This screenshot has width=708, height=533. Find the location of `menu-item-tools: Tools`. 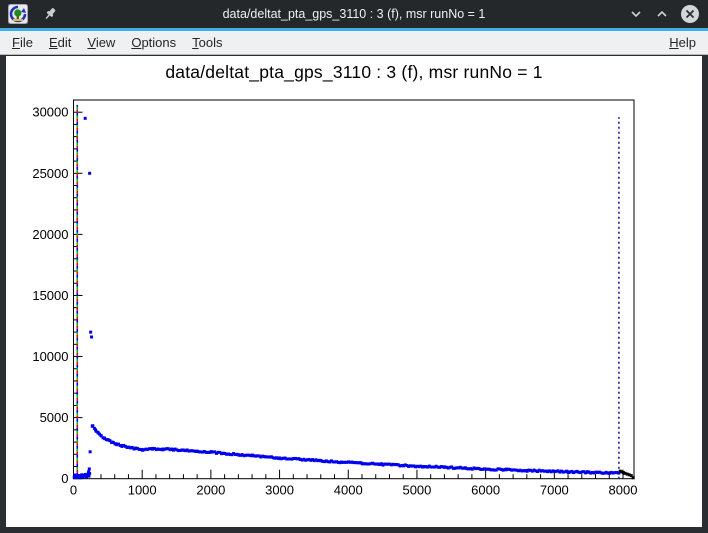

menu-item-tools: Tools is located at coordinates (207, 42).